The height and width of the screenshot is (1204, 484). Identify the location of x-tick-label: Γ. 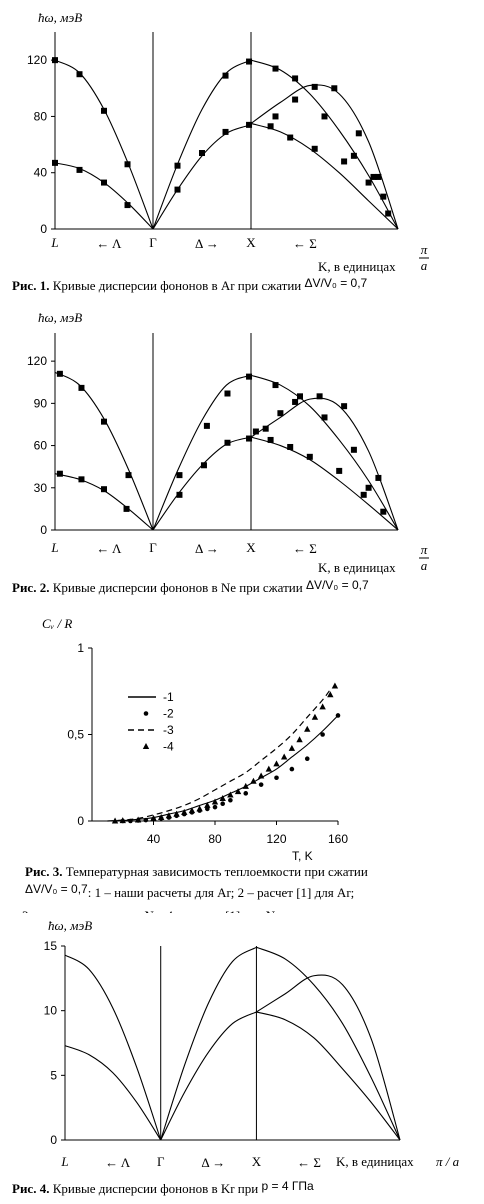
(153, 242).